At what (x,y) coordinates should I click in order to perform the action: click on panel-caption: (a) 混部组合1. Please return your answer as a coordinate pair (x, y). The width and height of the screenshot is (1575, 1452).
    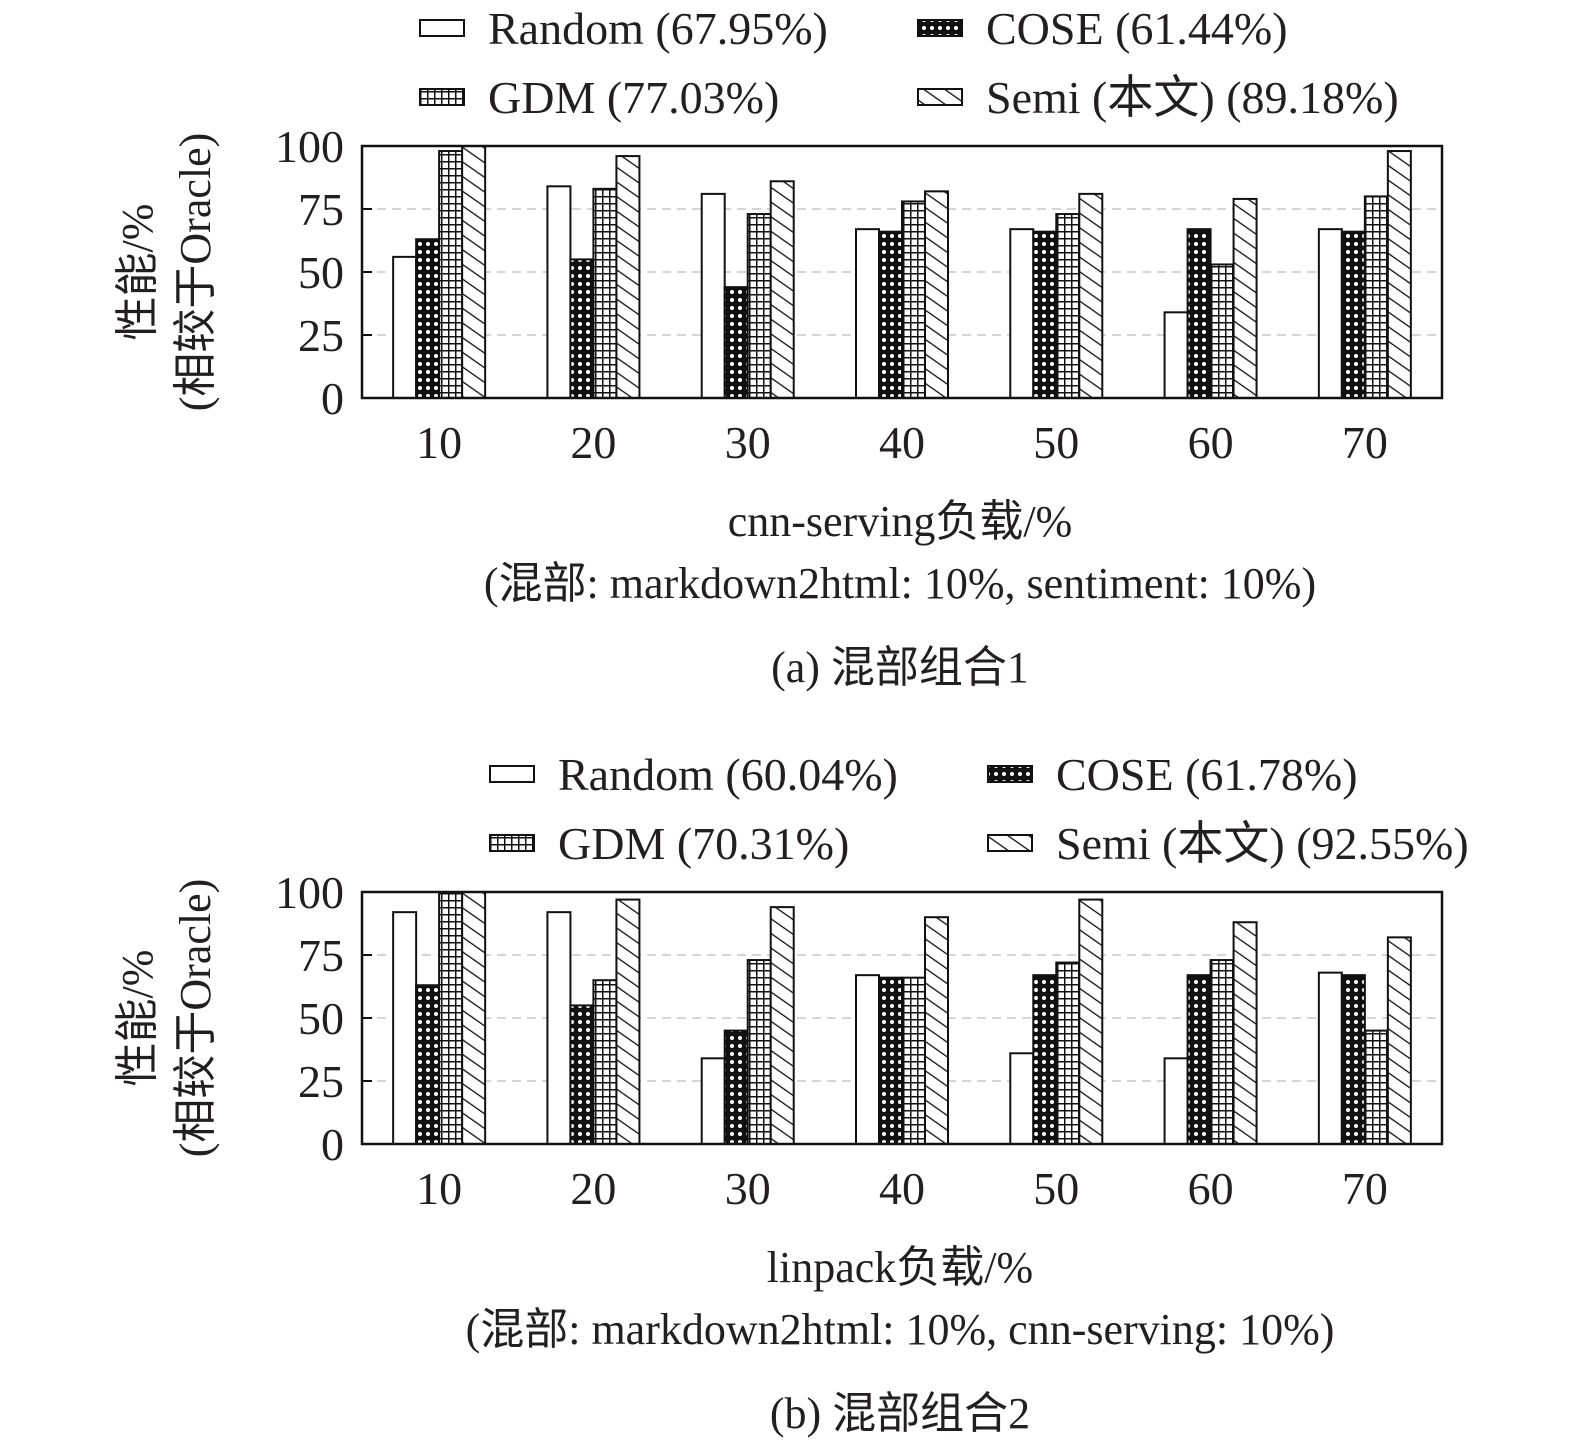
    Looking at the image, I should click on (900, 667).